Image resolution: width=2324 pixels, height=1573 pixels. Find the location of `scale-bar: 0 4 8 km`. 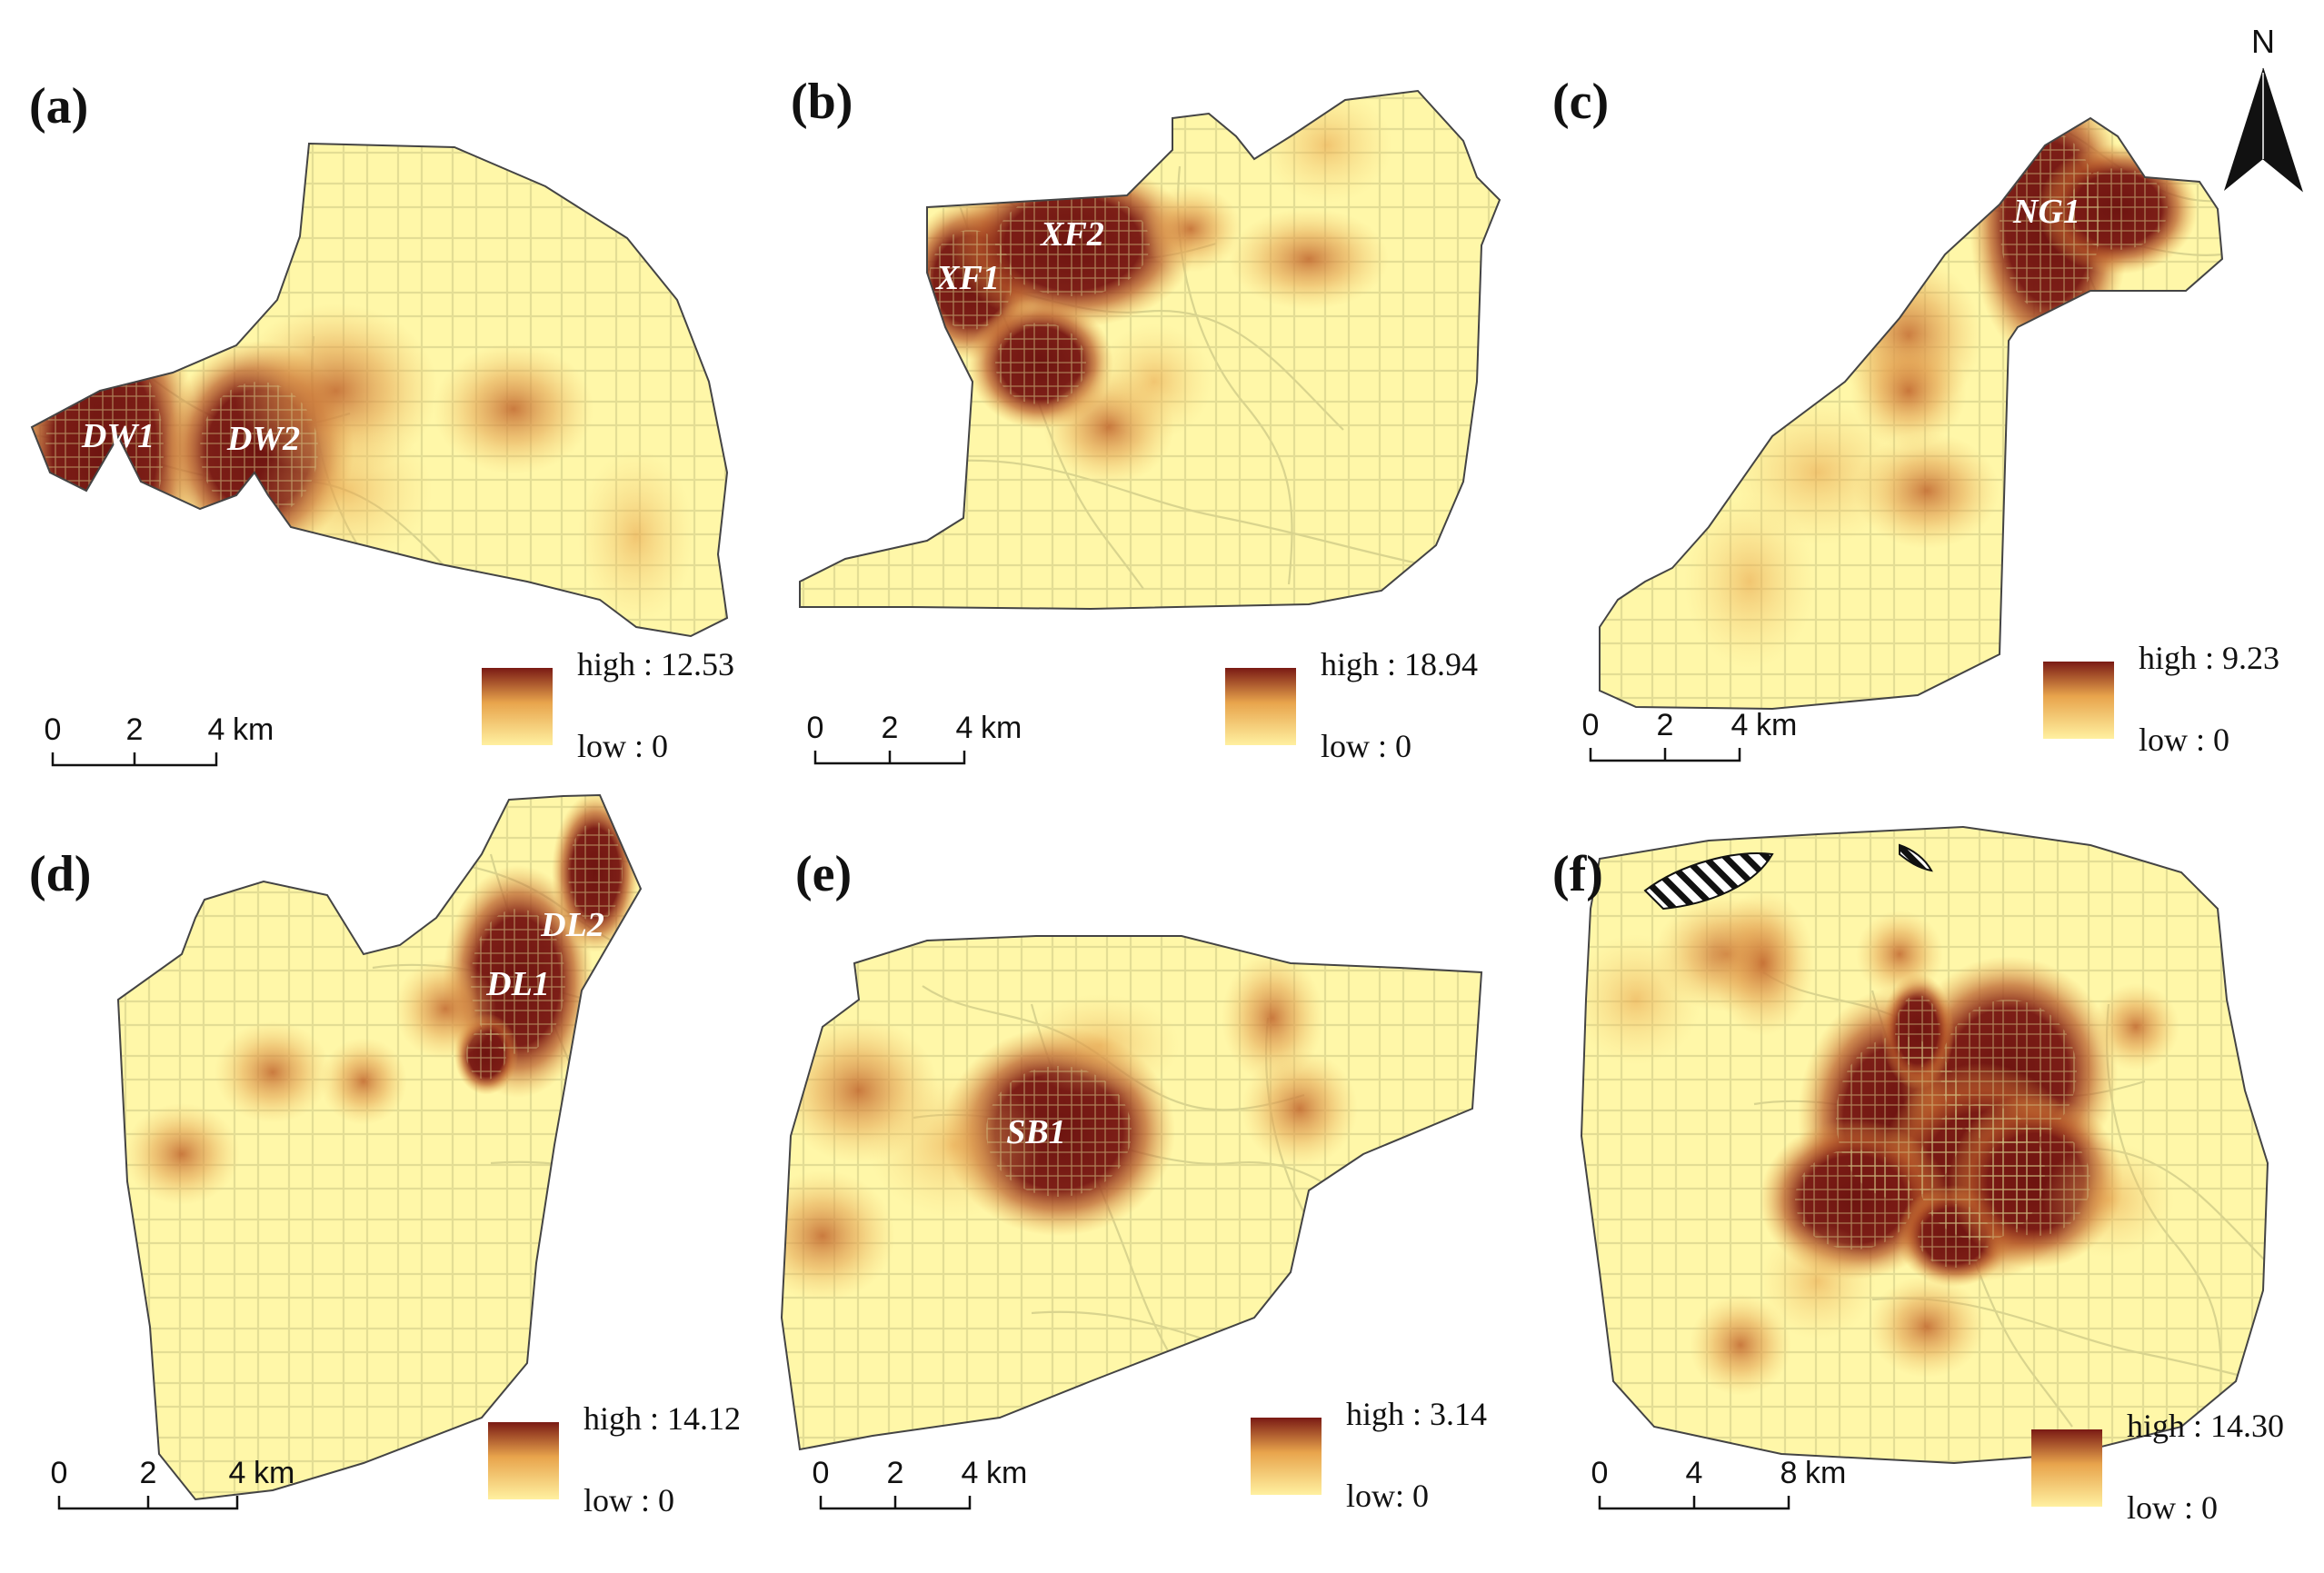

scale-bar: 0 4 8 km is located at coordinates (1718, 1483).